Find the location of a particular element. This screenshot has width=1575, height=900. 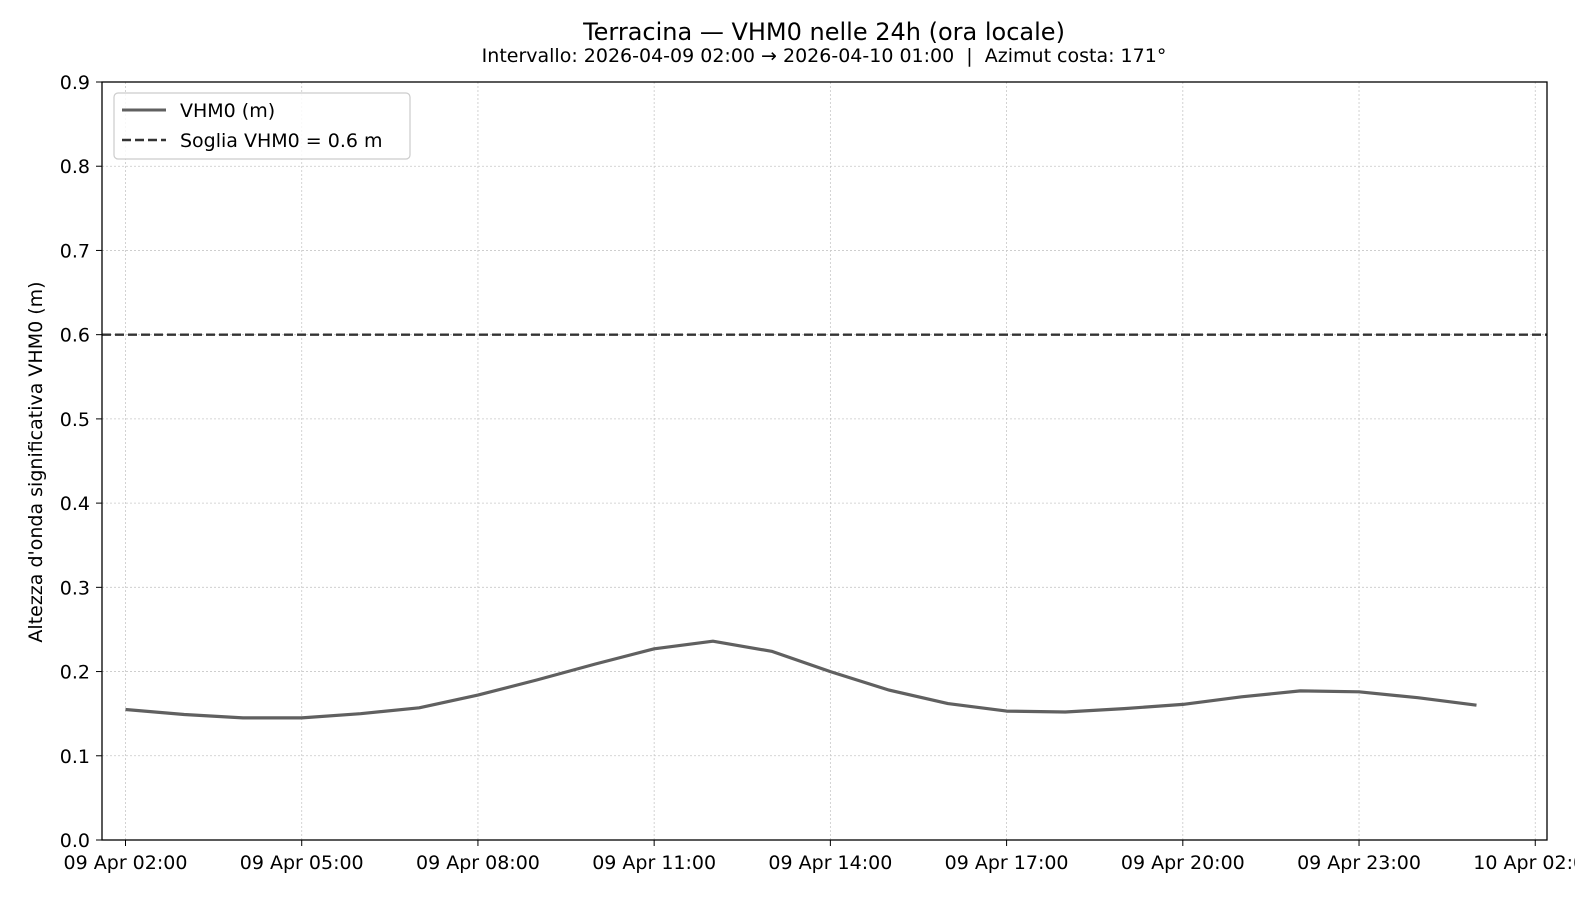

x-tick-label: 09 Apr 14:00 is located at coordinates (830, 863).